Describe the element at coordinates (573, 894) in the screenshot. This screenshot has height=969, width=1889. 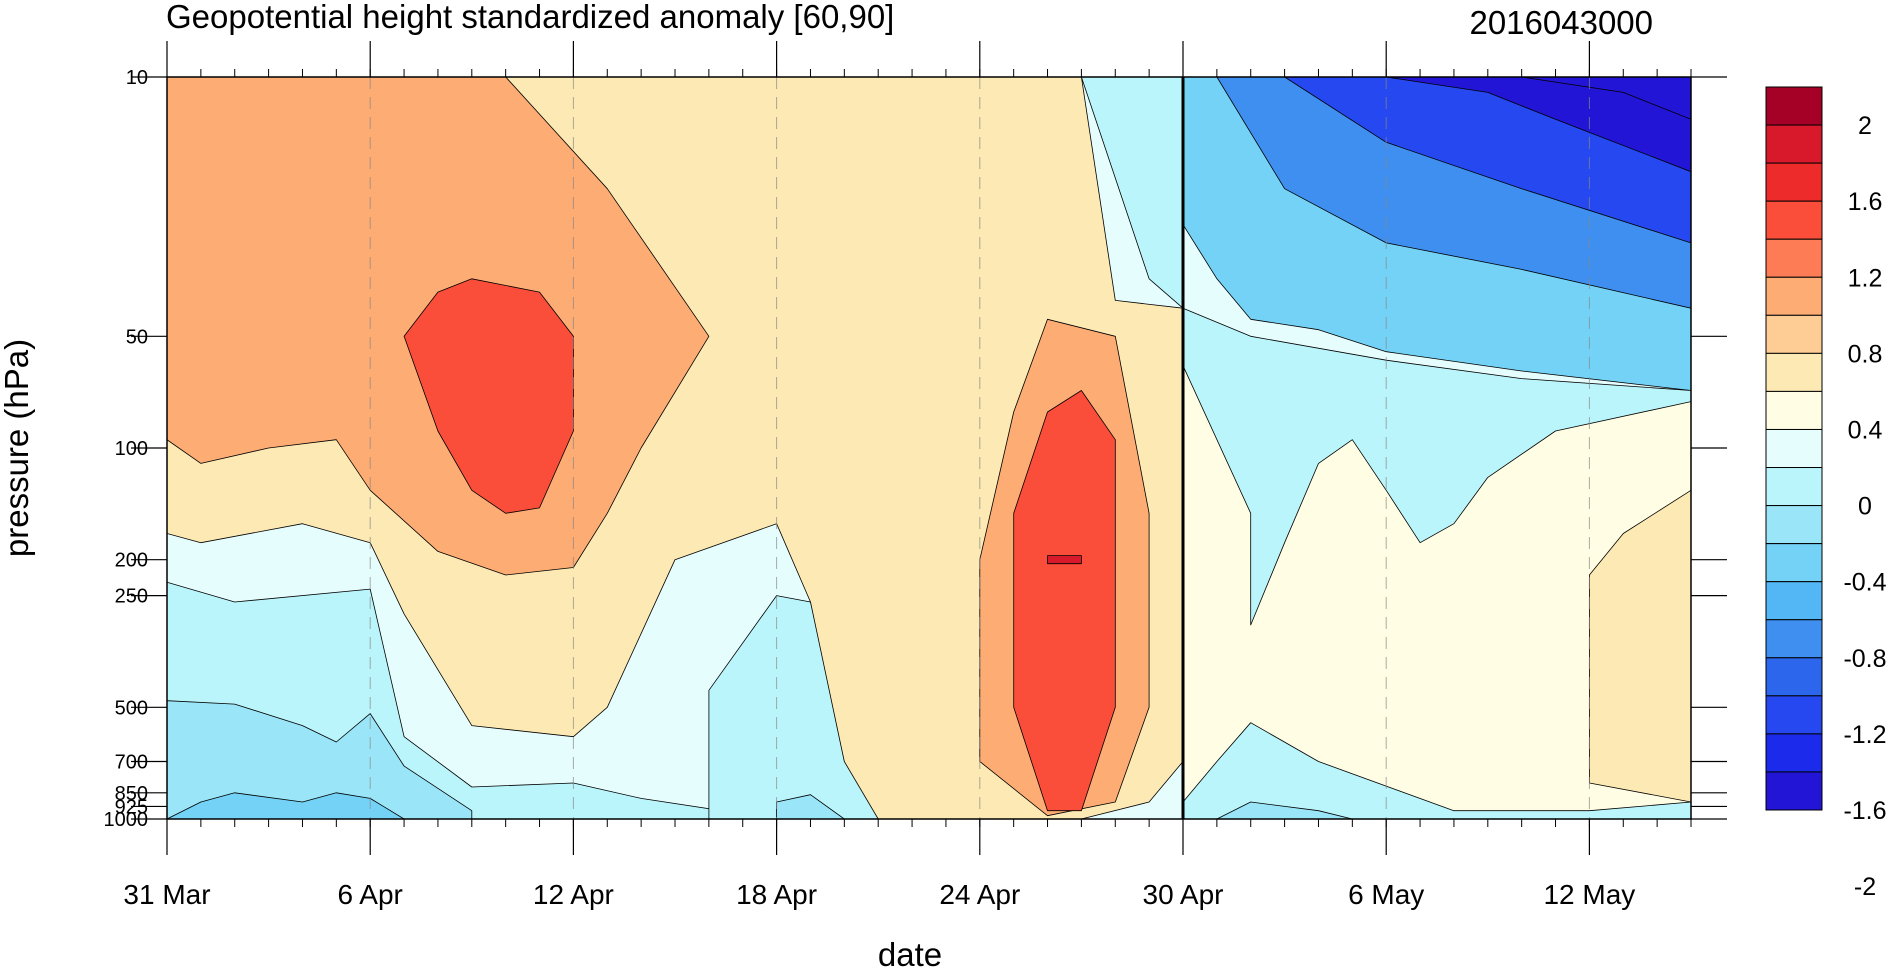
I see `x-tick-label: 12 Apr` at that location.